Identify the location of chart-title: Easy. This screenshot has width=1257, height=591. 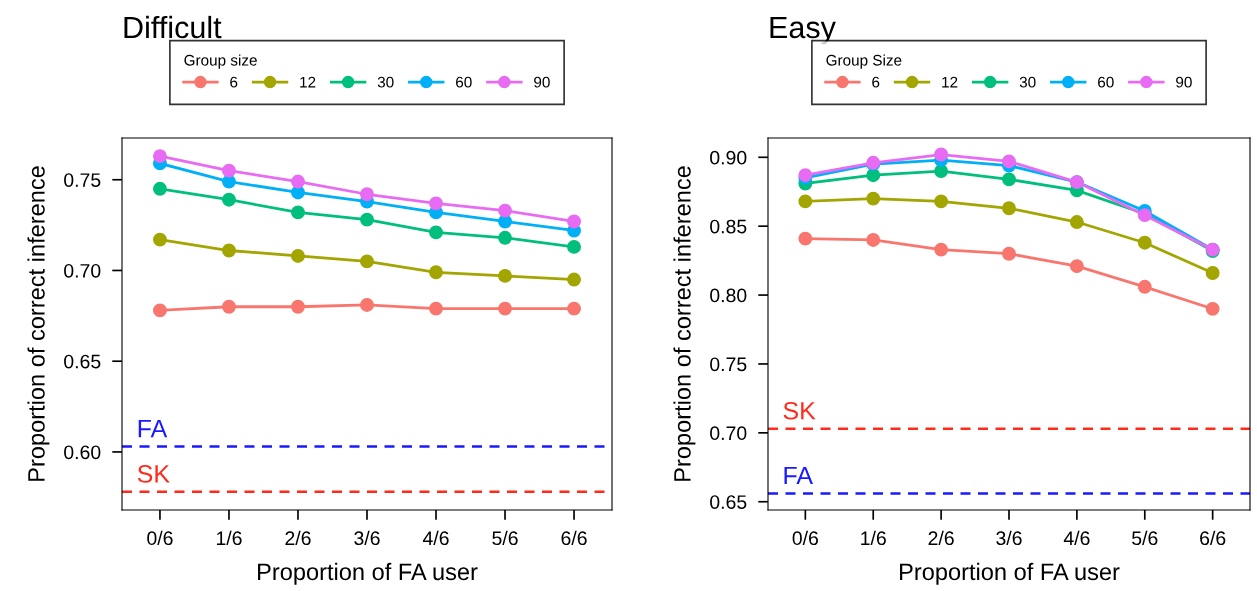
(803, 30).